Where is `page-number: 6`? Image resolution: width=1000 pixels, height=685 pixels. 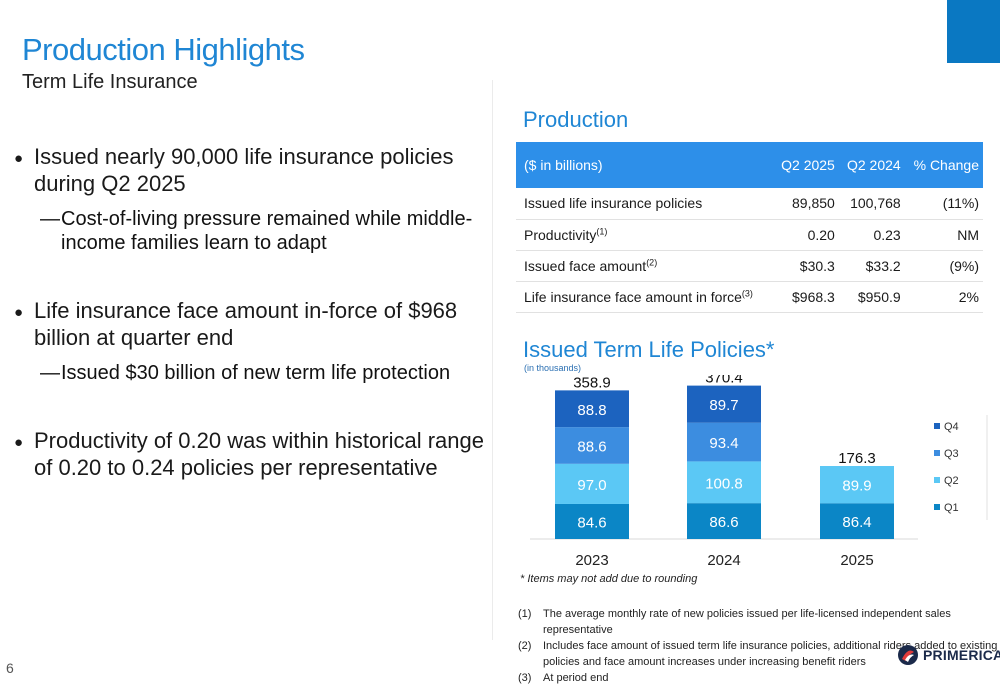
page-number: 6 is located at coordinates (10, 668).